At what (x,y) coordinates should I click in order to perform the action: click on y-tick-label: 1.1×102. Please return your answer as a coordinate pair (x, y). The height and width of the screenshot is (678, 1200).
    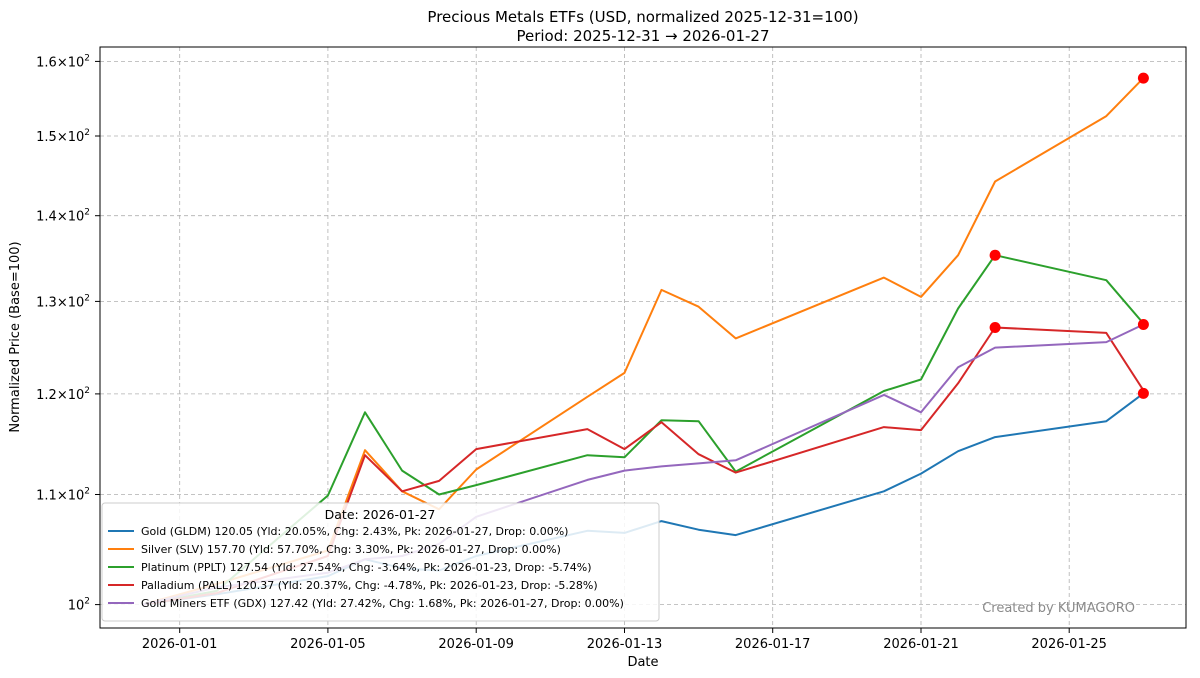
    Looking at the image, I should click on (63, 495).